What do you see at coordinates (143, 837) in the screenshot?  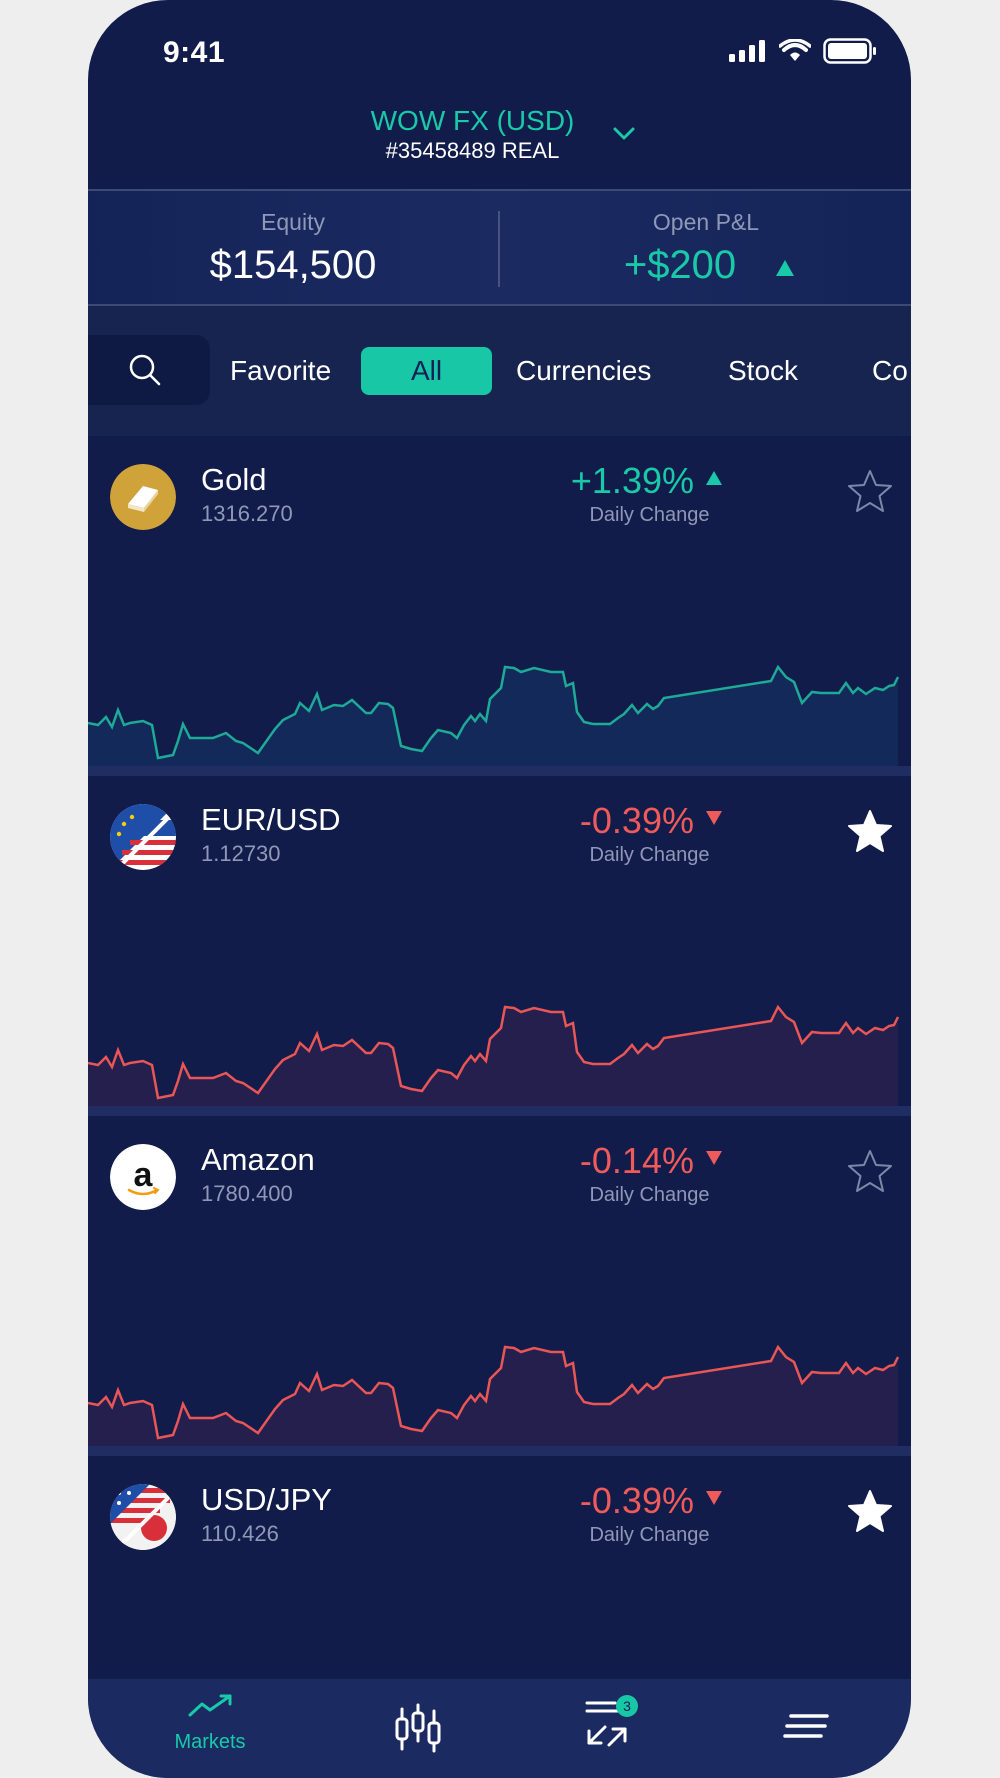 I see `eur-usd-flag-icon` at bounding box center [143, 837].